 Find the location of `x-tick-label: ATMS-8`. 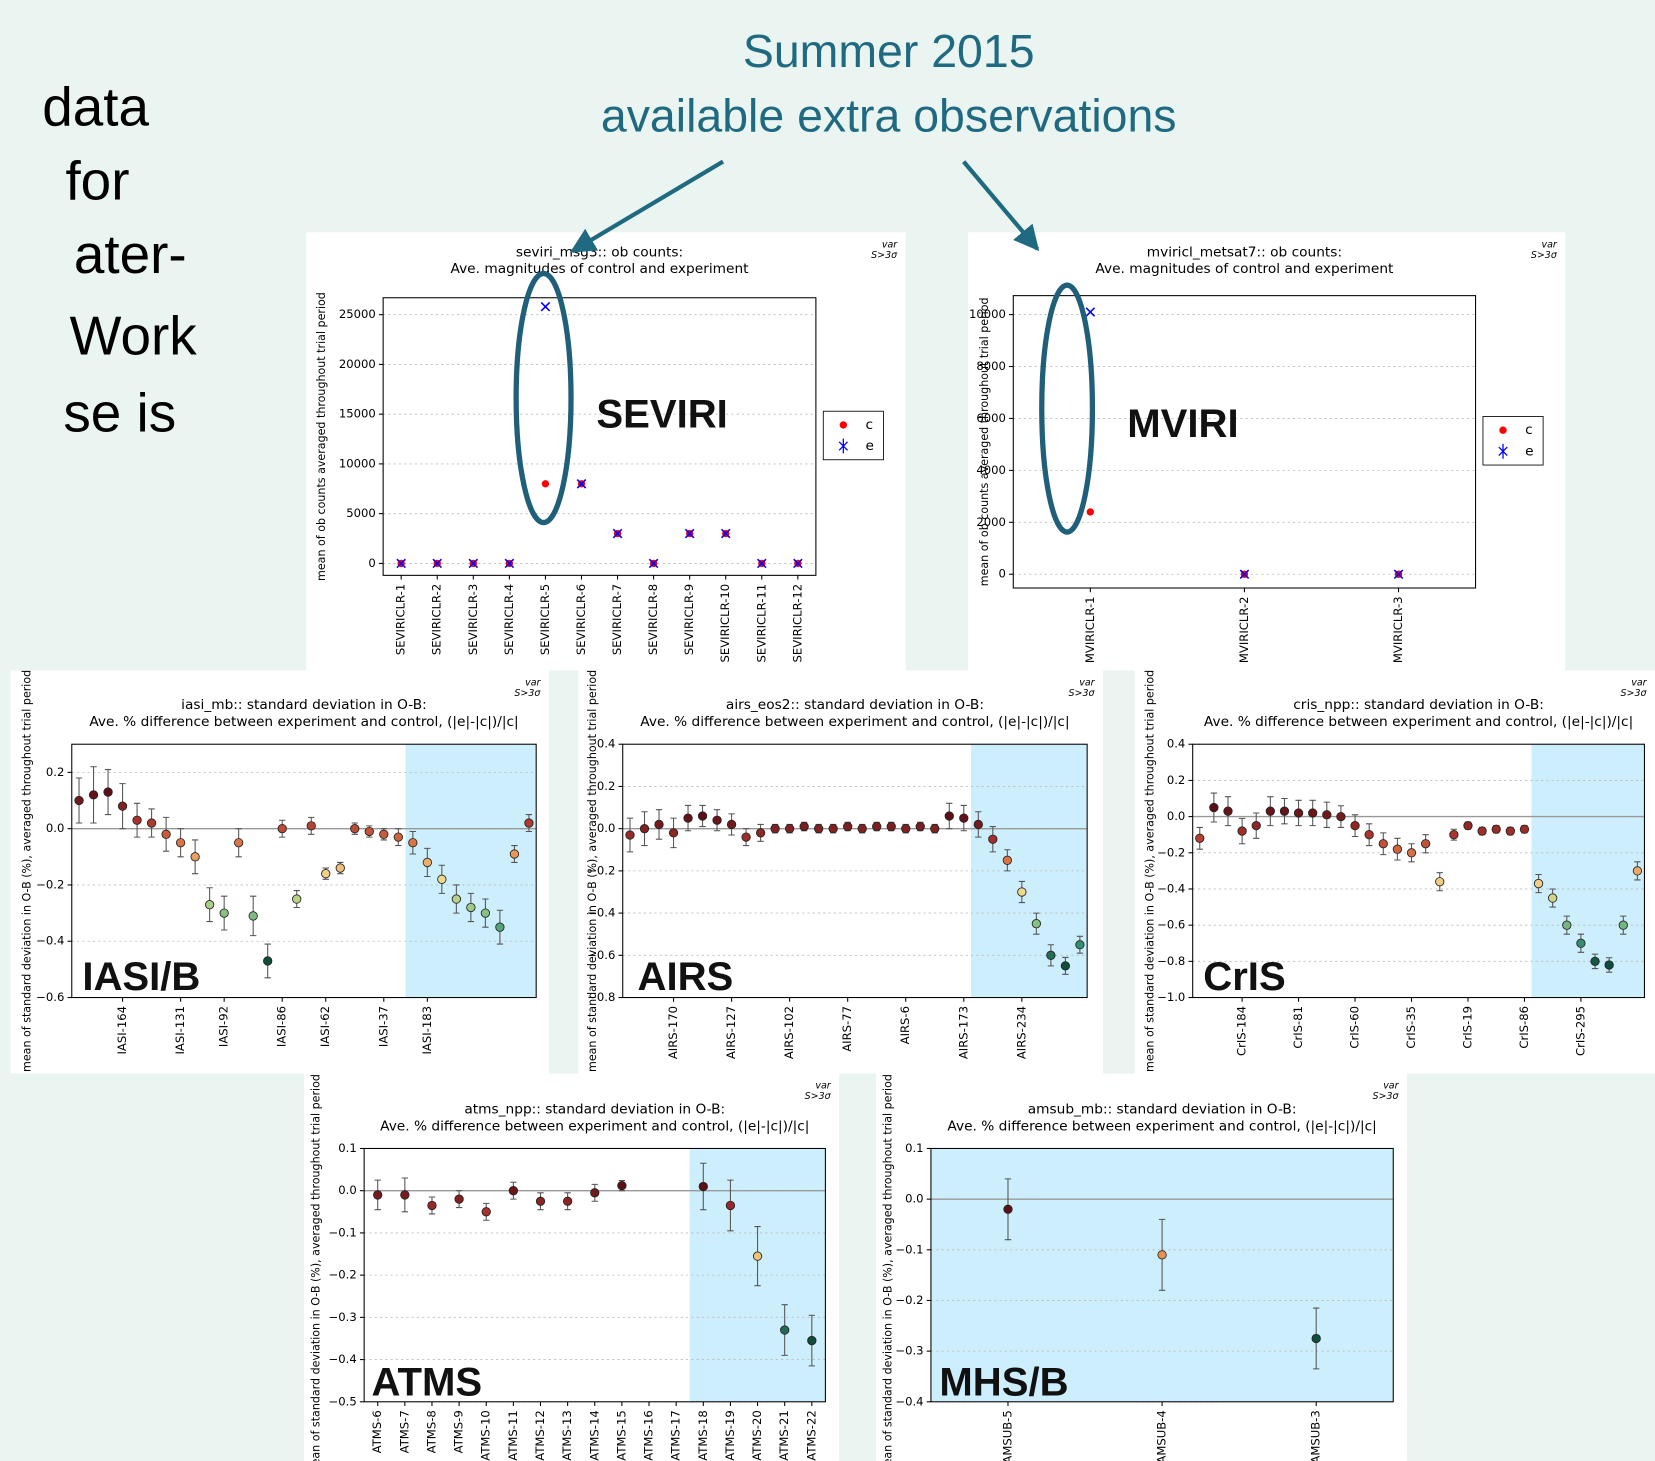

x-tick-label: ATMS-8 is located at coordinates (431, 1431).